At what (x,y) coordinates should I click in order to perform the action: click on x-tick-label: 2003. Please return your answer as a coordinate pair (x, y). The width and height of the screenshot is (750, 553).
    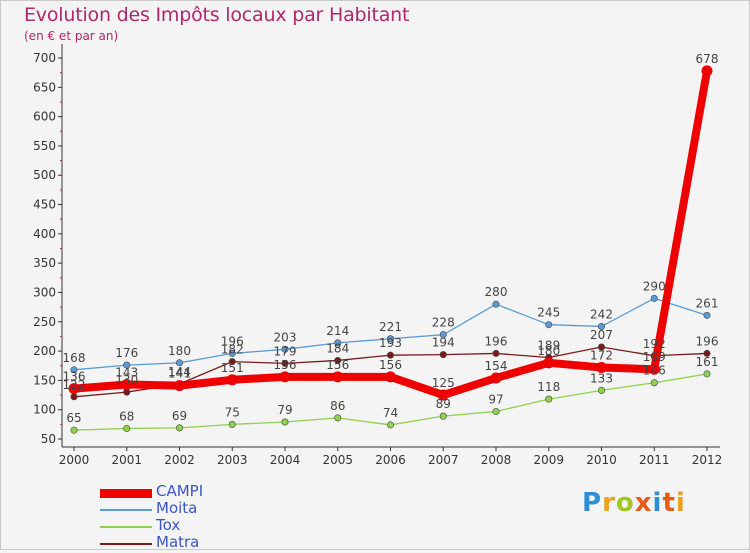
    Looking at the image, I should click on (232, 460).